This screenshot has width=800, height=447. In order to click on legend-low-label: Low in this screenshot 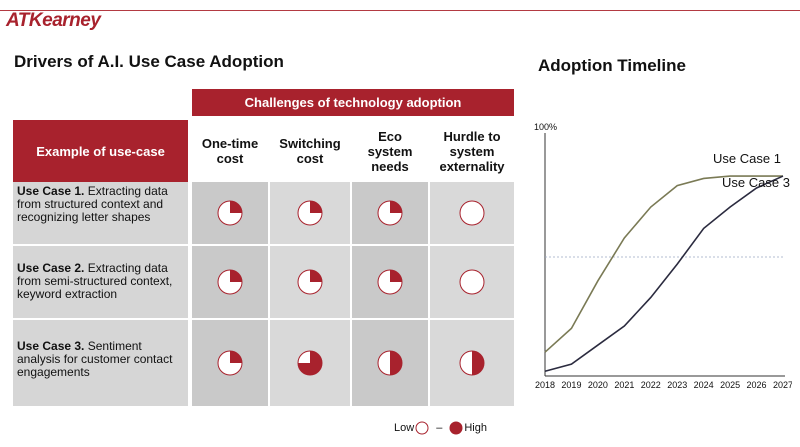, I will do `click(404, 428)`.